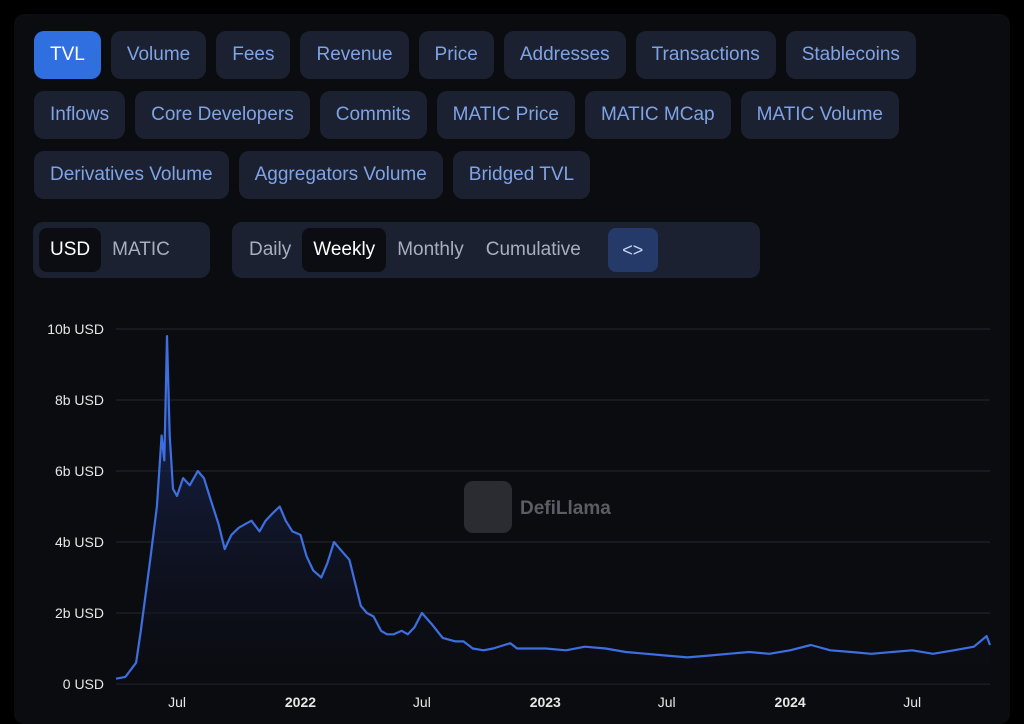 The width and height of the screenshot is (1024, 724). Describe the element at coordinates (657, 115) in the screenshot. I see `tab-matic-mcap: MATIC MCap` at that location.